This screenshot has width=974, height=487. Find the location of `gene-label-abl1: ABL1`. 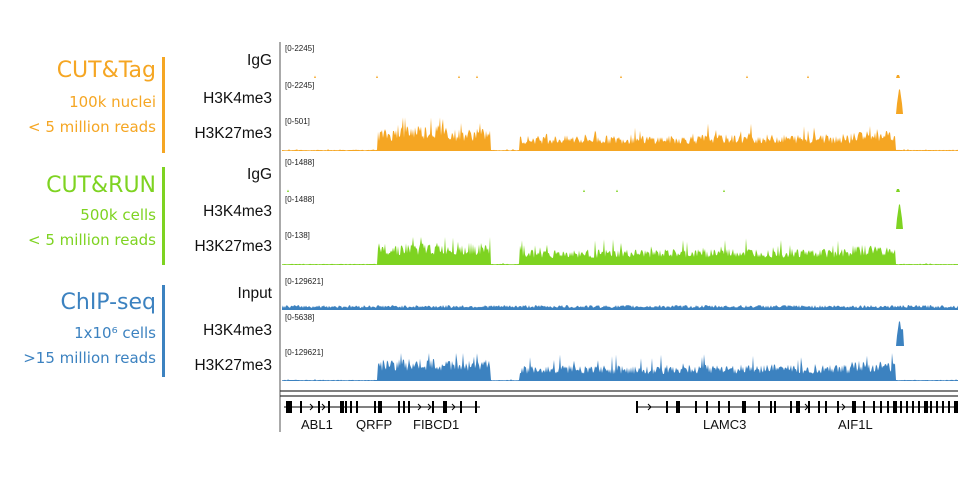

gene-label-abl1: ABL1 is located at coordinates (317, 424).